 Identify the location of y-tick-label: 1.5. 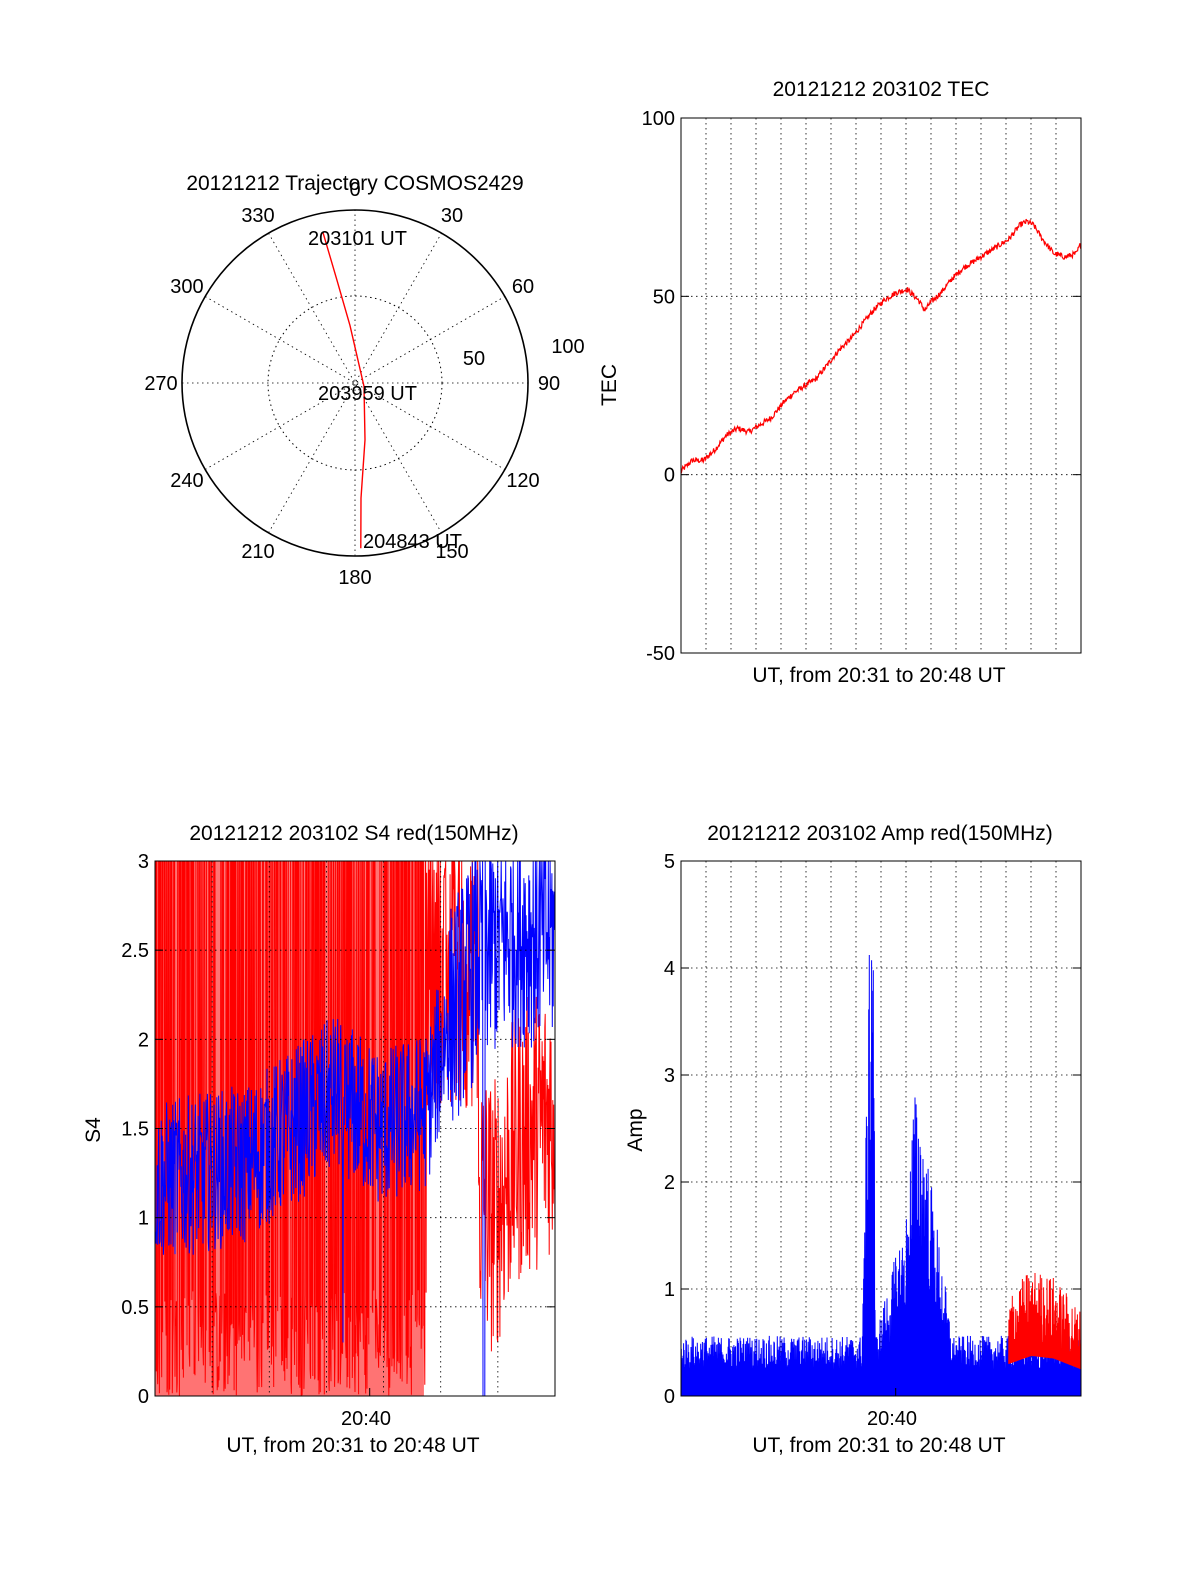
(135, 1130).